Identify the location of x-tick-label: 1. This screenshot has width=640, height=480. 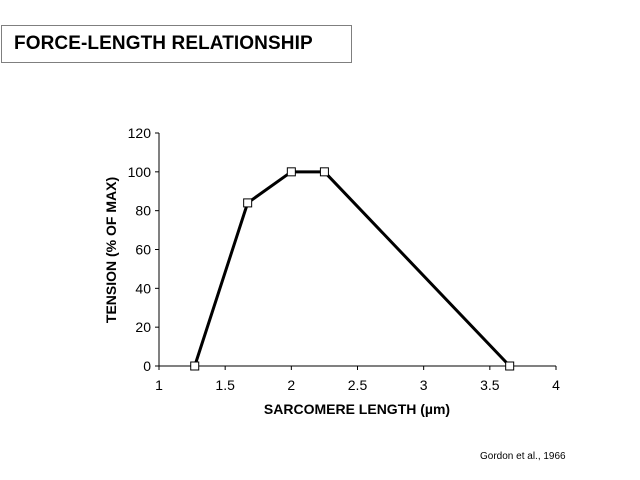
(159, 385).